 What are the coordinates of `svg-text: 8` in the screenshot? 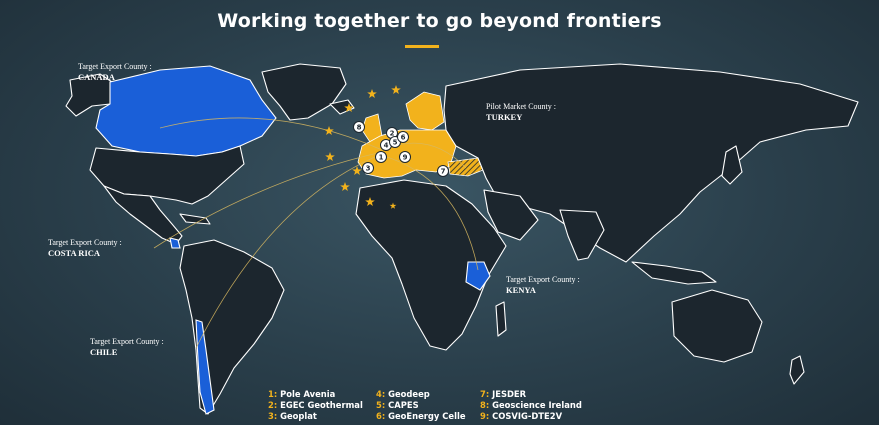 It's located at (359, 128).